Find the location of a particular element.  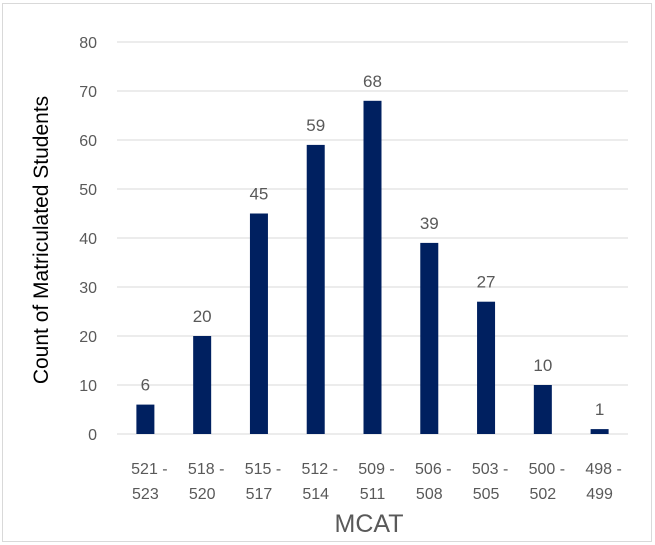

x-tick-label: 500 - is located at coordinates (547, 469).